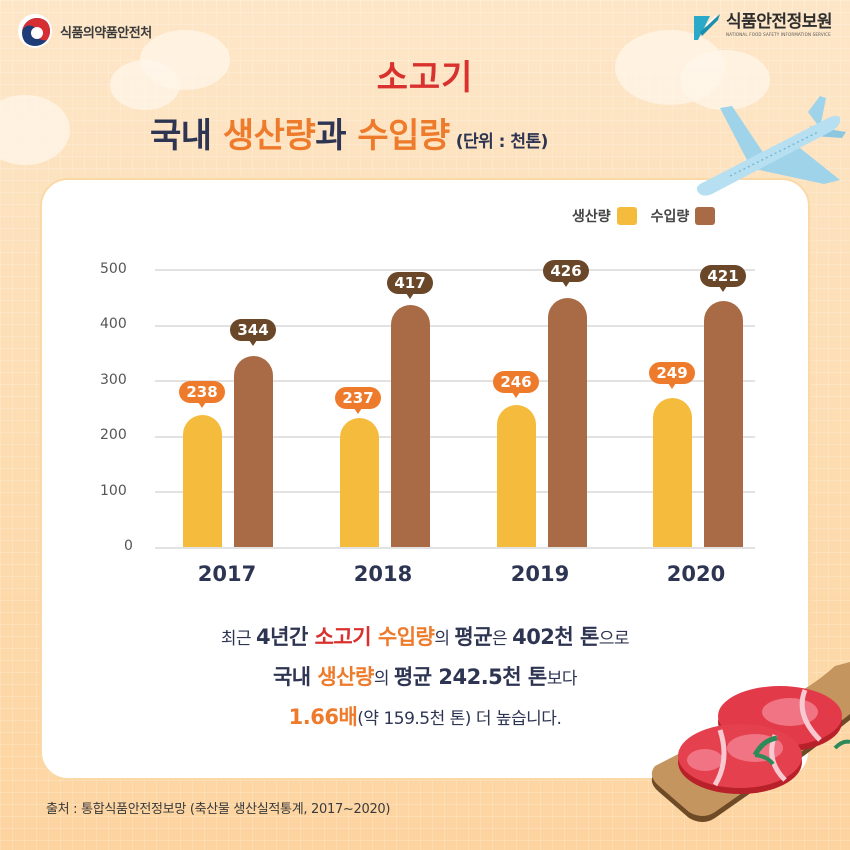 Image resolution: width=850 pixels, height=850 pixels. What do you see at coordinates (705, 216) in the screenshot?
I see `legend-swatch-import` at bounding box center [705, 216].